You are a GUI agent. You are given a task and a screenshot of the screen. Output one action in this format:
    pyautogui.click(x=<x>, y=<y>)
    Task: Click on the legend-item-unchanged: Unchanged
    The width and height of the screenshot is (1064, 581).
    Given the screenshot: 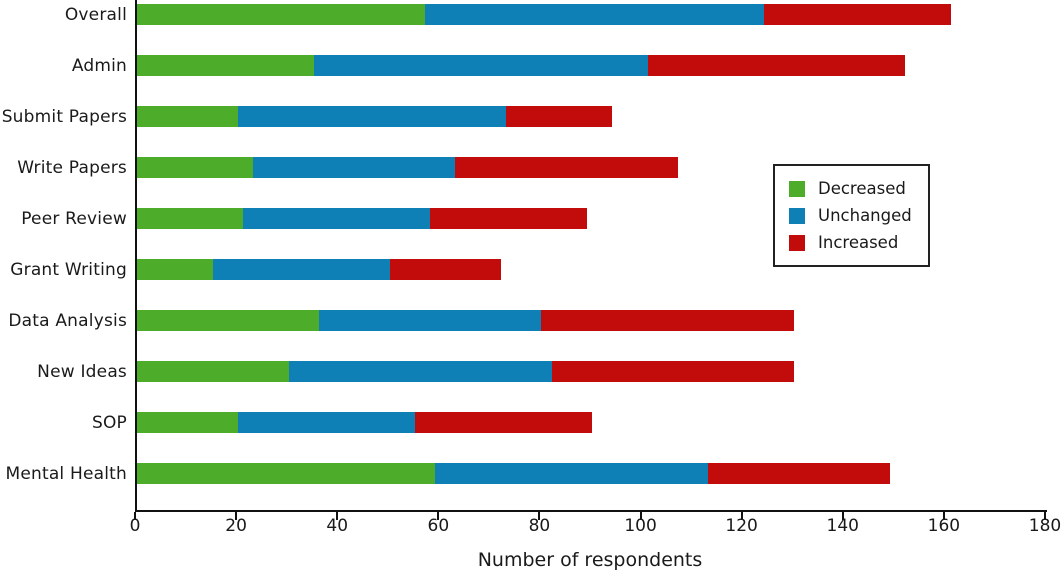 What is the action you would take?
    pyautogui.click(x=852, y=215)
    